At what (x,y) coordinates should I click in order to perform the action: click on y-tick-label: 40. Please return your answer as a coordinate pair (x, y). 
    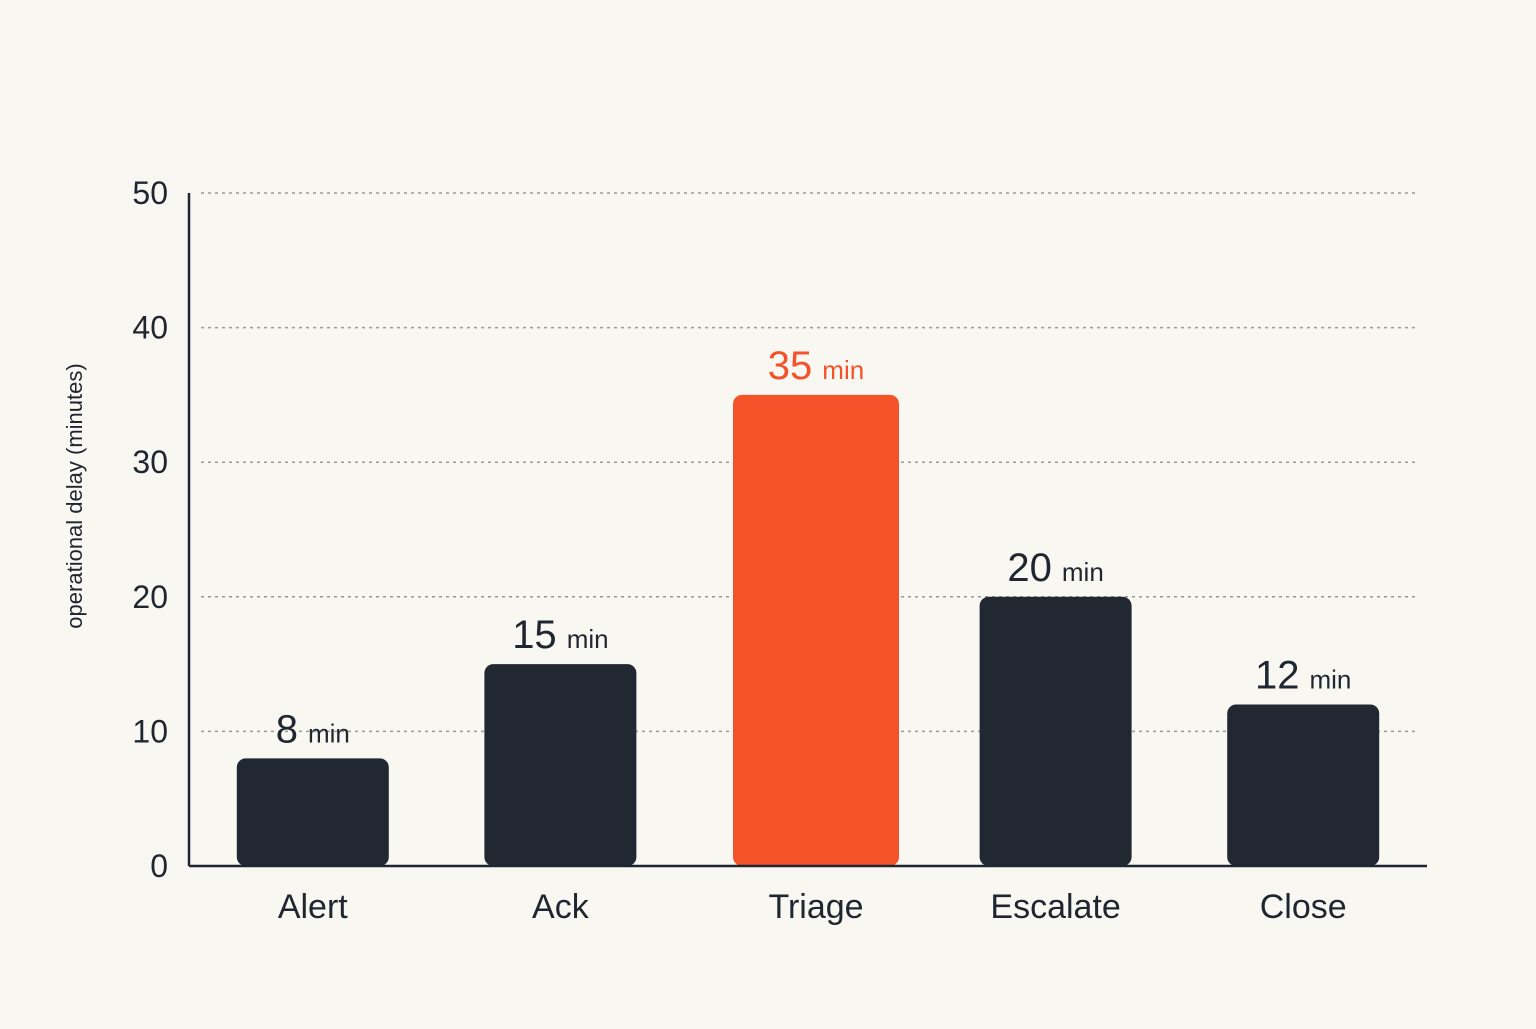
    Looking at the image, I should click on (150, 328).